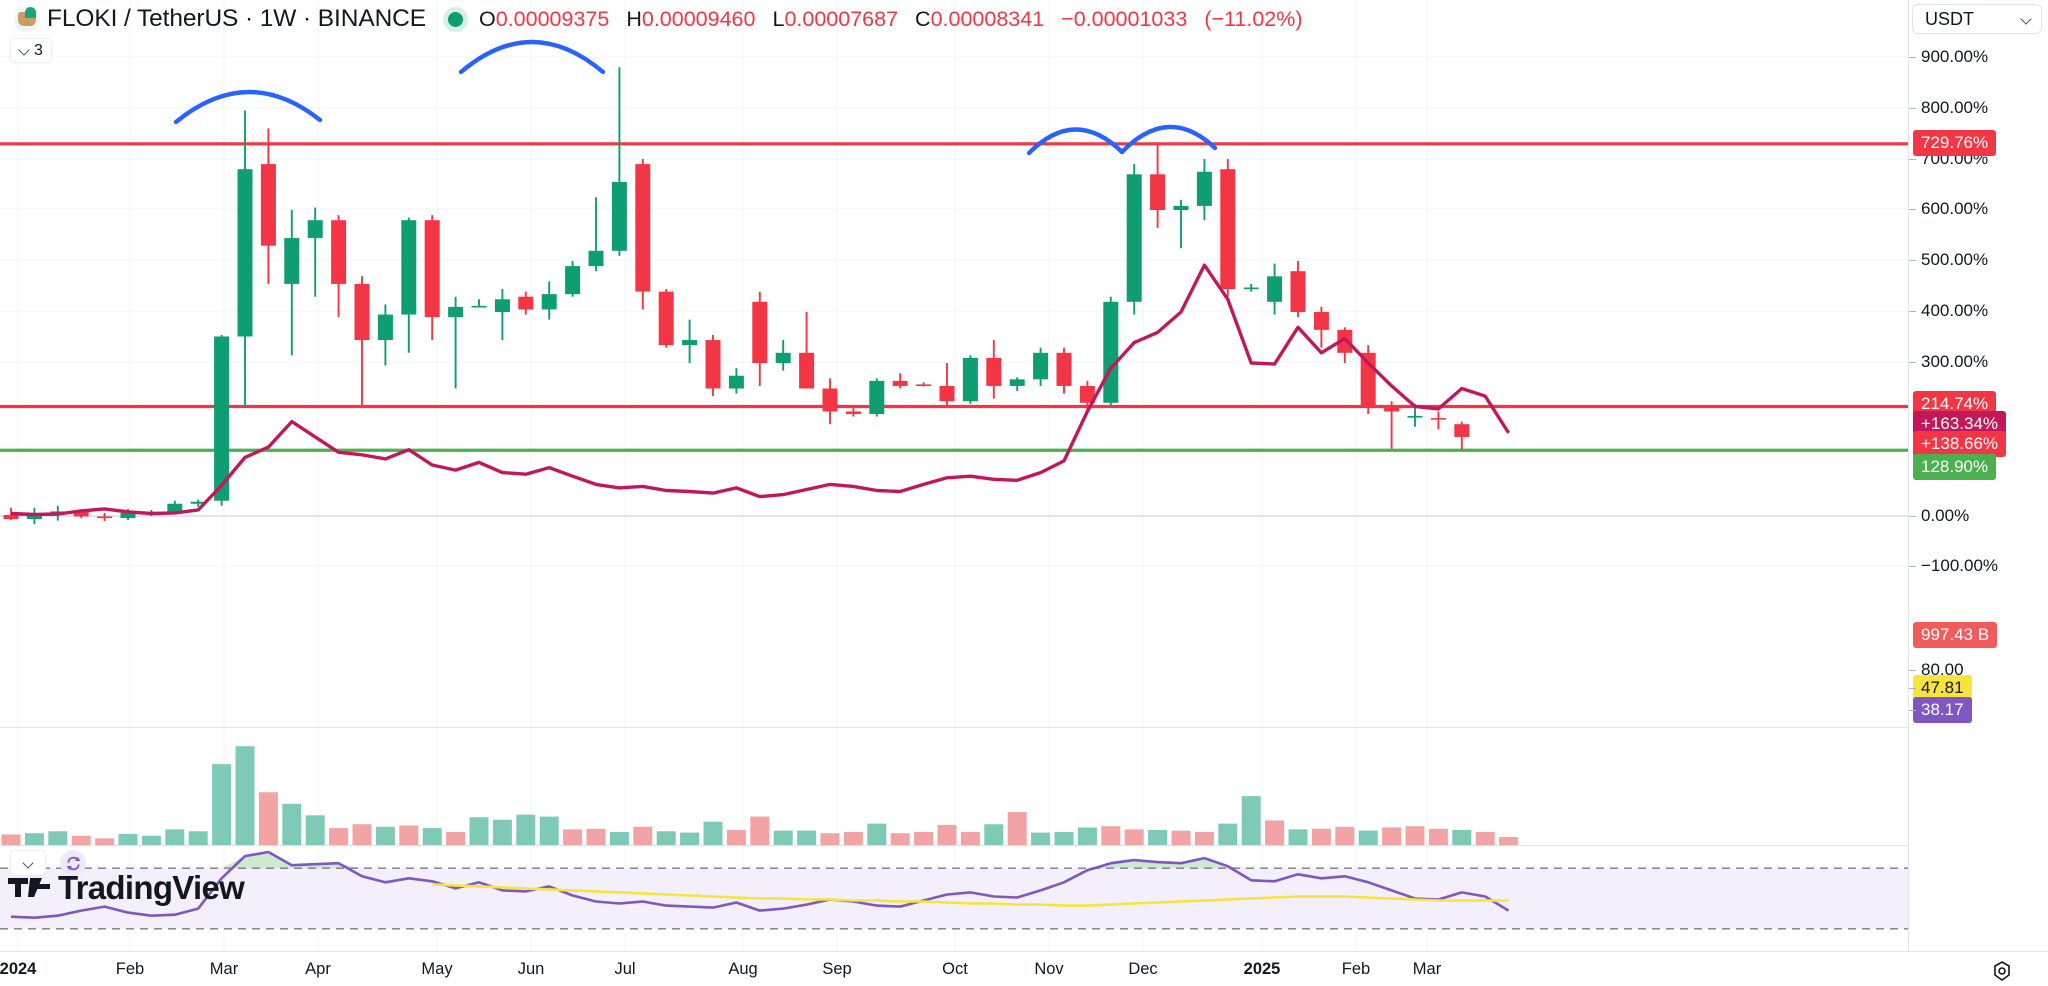 This screenshot has height=986, width=2048. I want to click on axis-tick-label: 0.00%, so click(1945, 515).